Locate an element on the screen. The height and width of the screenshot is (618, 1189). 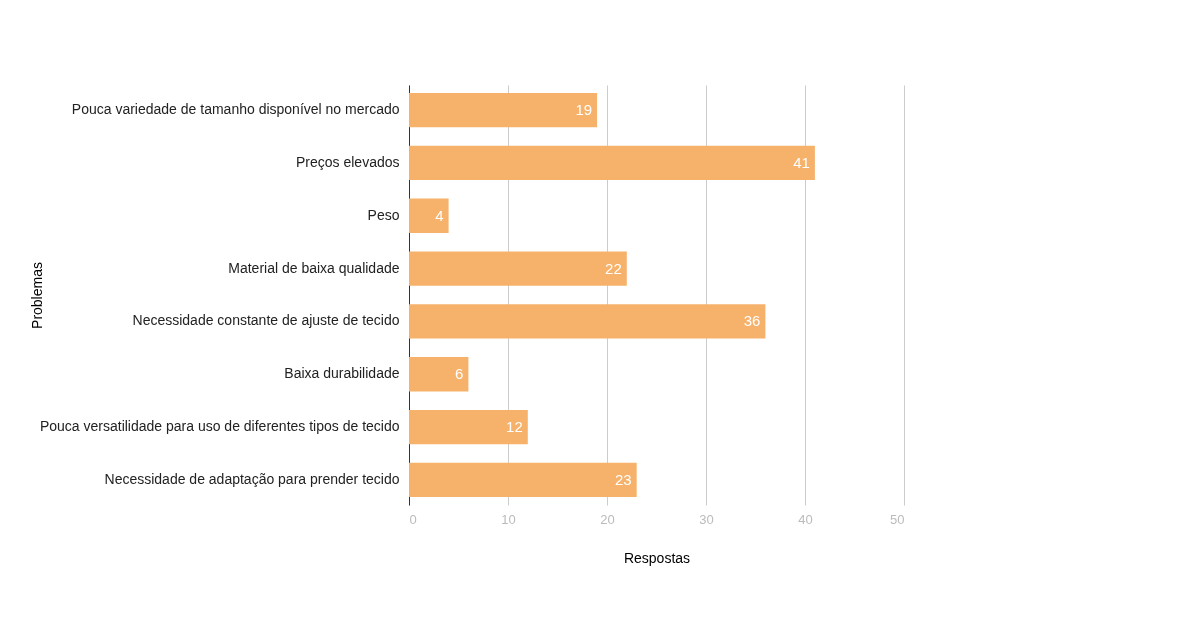
x-axis-title: Respostas is located at coordinates (657, 557).